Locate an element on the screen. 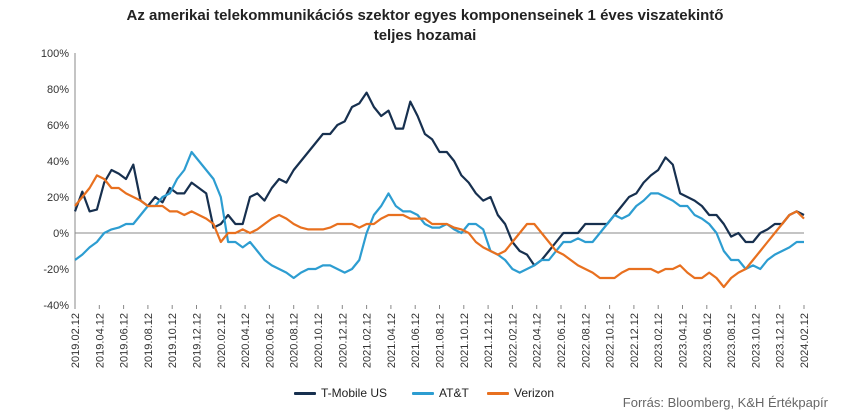  legend-item: T-Mobile US is located at coordinates (340, 393).